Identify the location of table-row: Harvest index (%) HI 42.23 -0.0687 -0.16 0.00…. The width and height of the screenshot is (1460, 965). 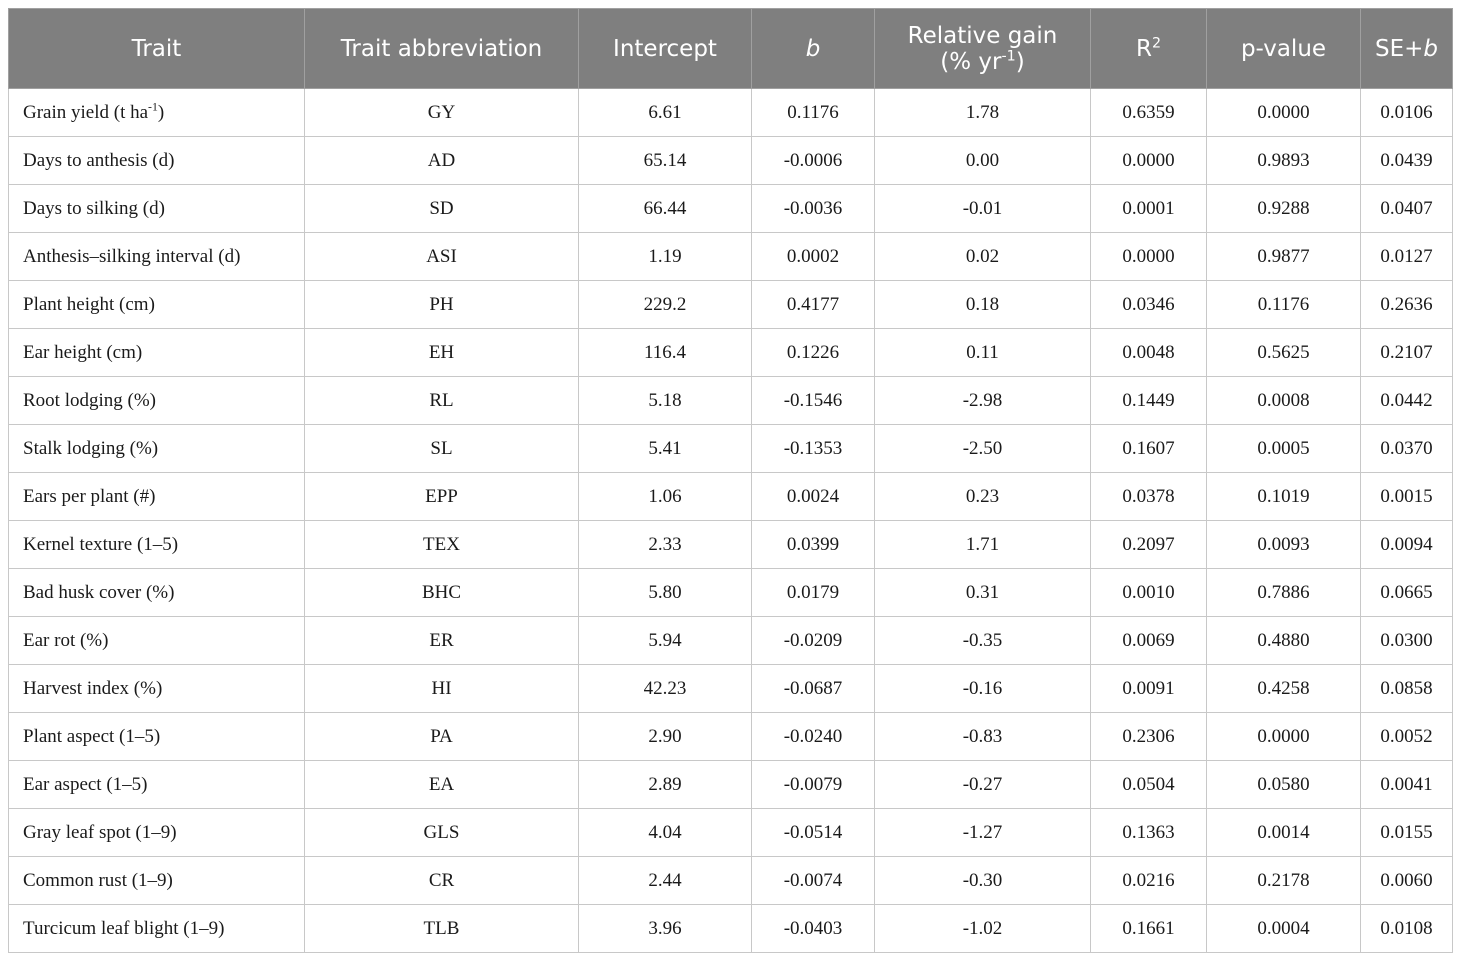
(730, 688).